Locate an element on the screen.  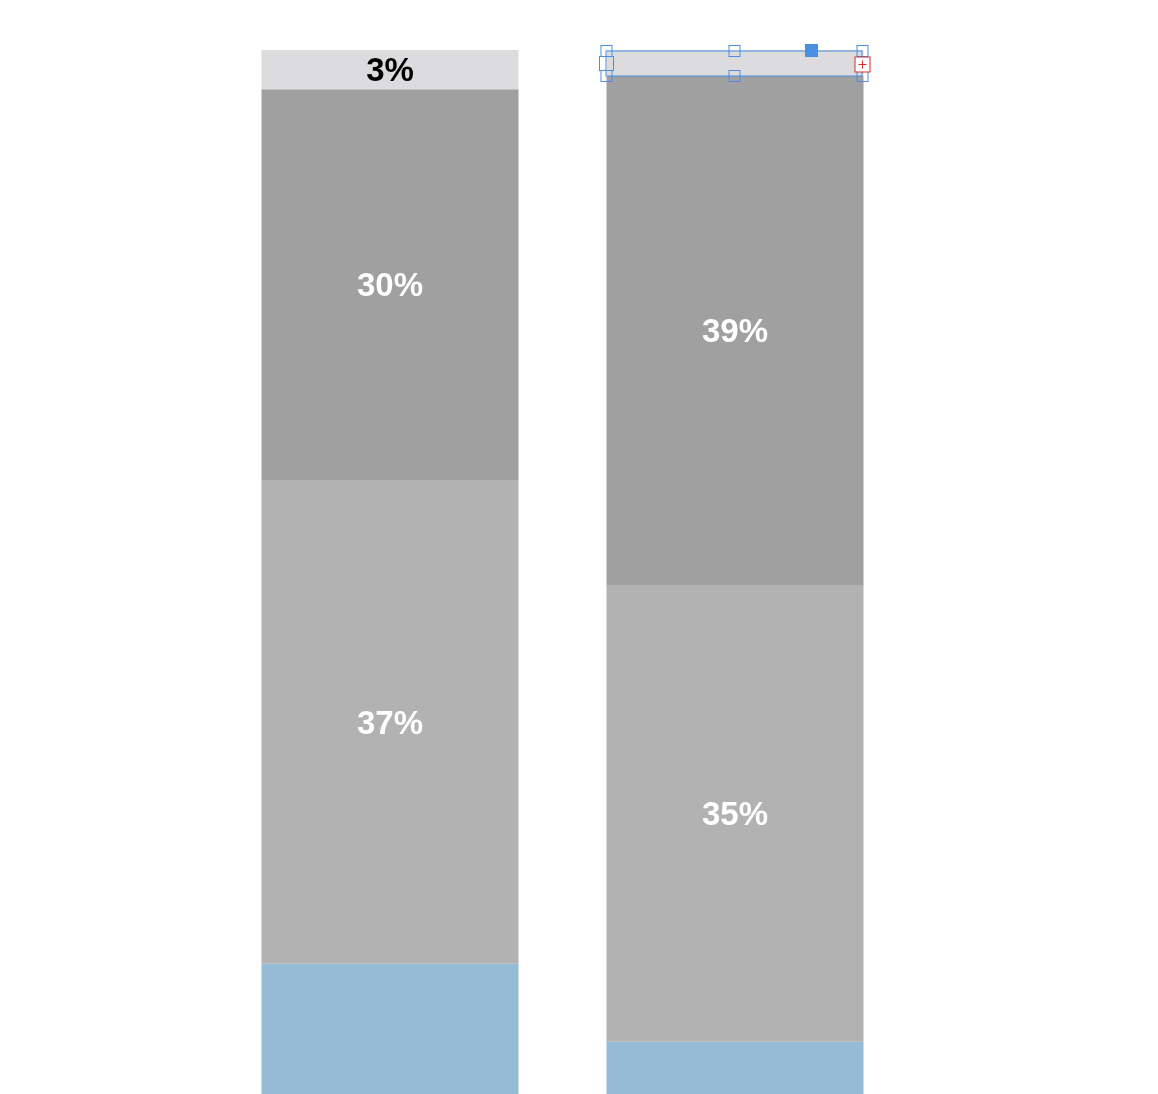
data-label: 35% is located at coordinates (735, 813).